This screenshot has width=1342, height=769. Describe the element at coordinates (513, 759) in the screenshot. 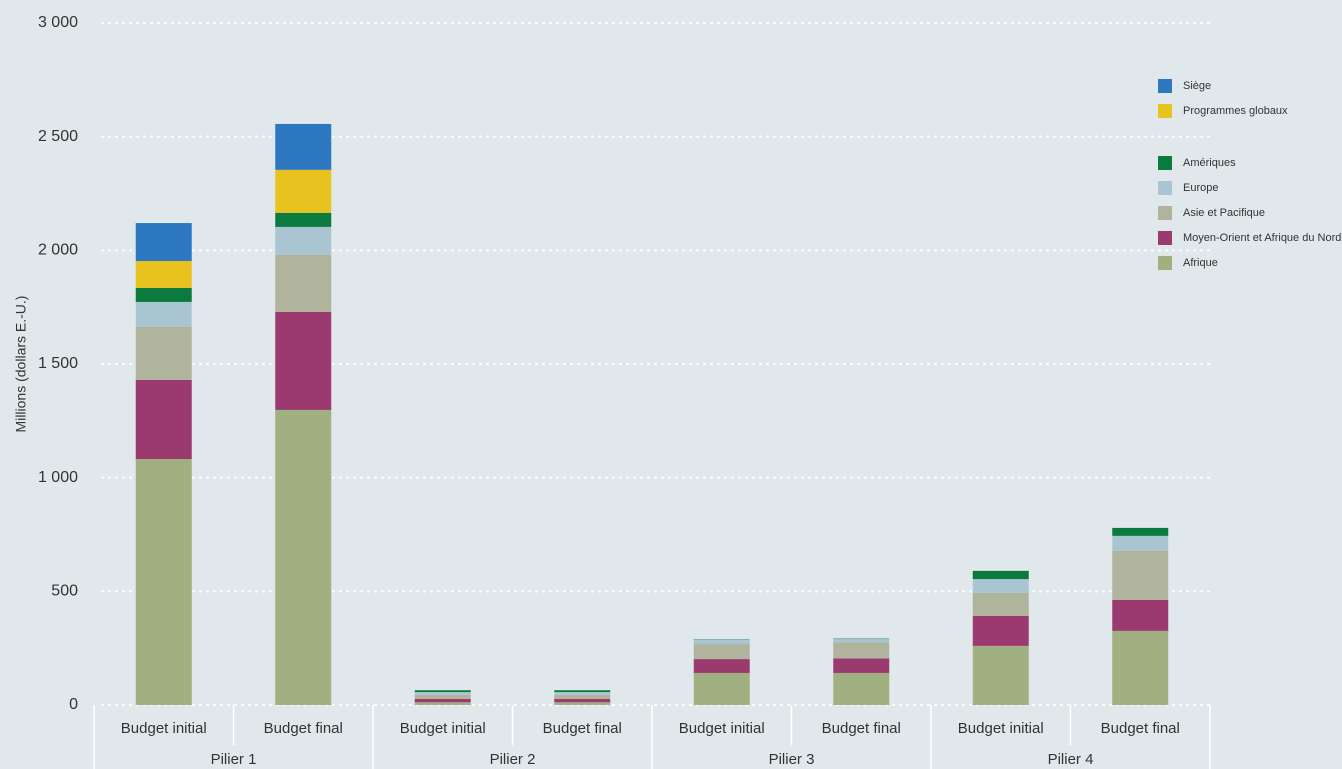

I see `group-label: Pilier 2` at that location.